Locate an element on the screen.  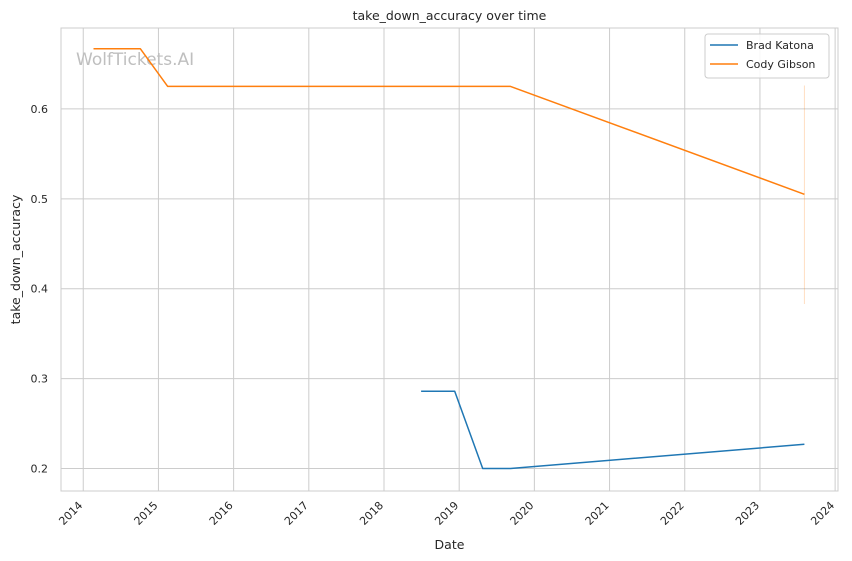
y-tick-label: 0.4 is located at coordinates (40, 289).